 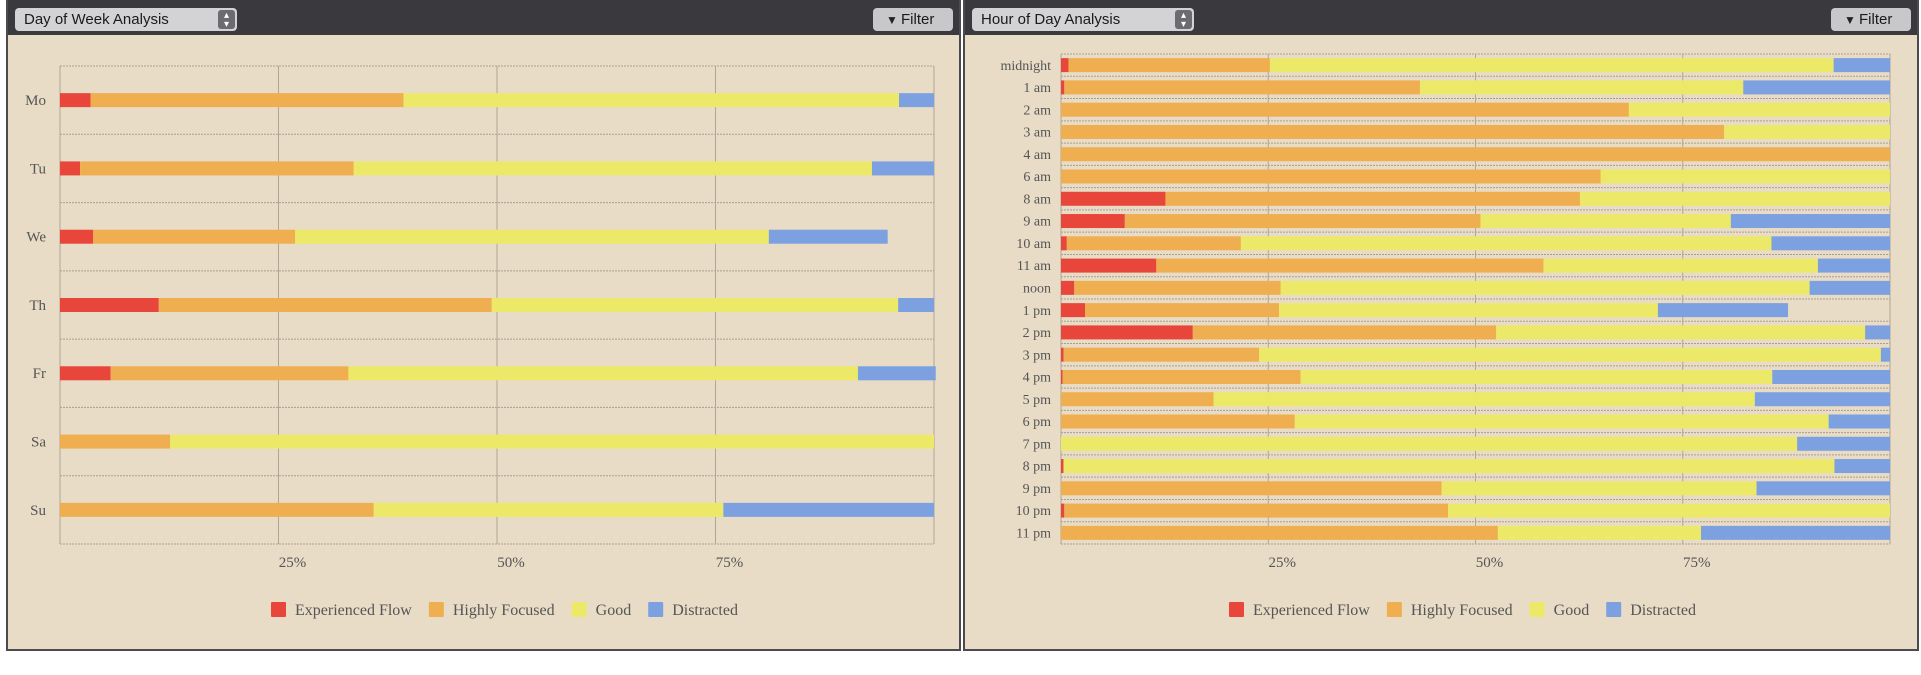 What do you see at coordinates (1663, 610) in the screenshot?
I see `legend-label-distracted: Distracted` at bounding box center [1663, 610].